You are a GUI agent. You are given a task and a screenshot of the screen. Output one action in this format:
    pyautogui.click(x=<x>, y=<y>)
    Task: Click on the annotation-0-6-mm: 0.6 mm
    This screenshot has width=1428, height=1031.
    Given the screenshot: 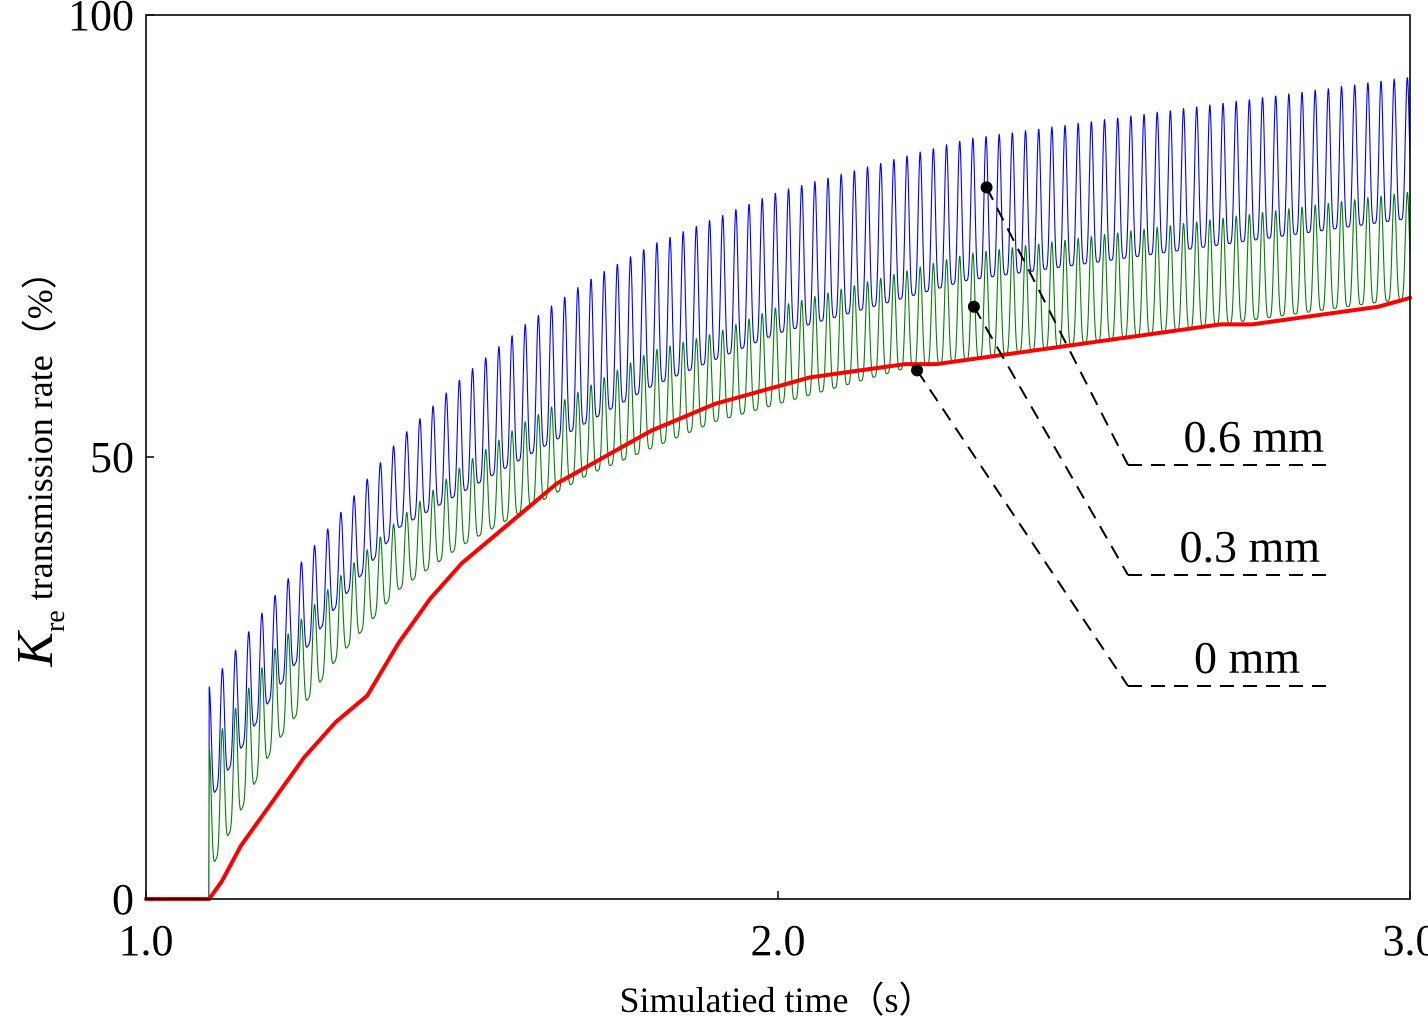 What is the action you would take?
    pyautogui.click(x=1153, y=323)
    